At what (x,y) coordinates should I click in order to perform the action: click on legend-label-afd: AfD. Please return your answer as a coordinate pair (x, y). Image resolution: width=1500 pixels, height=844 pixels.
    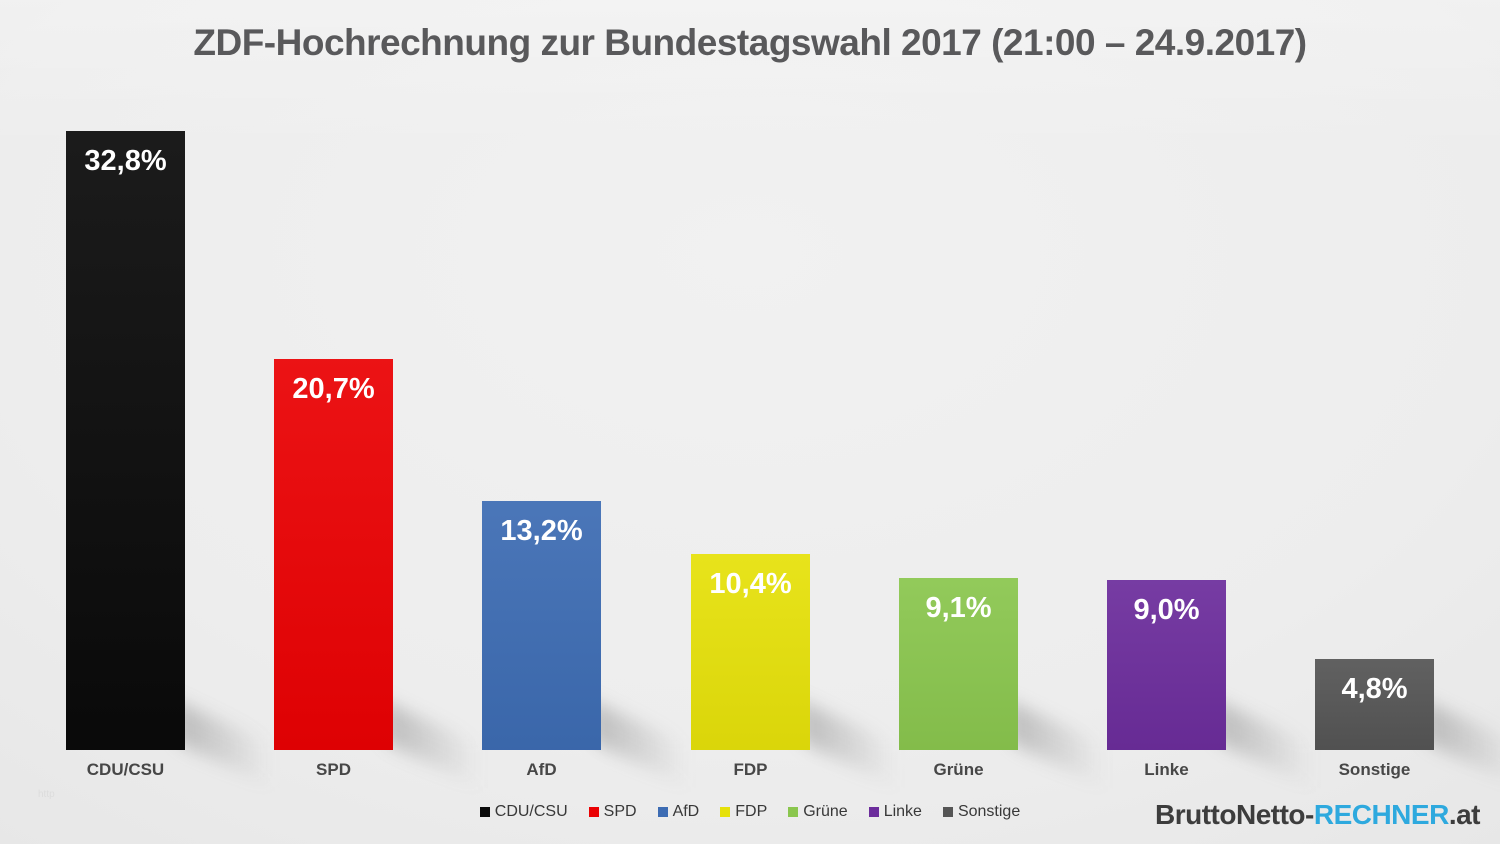
    Looking at the image, I should click on (686, 811).